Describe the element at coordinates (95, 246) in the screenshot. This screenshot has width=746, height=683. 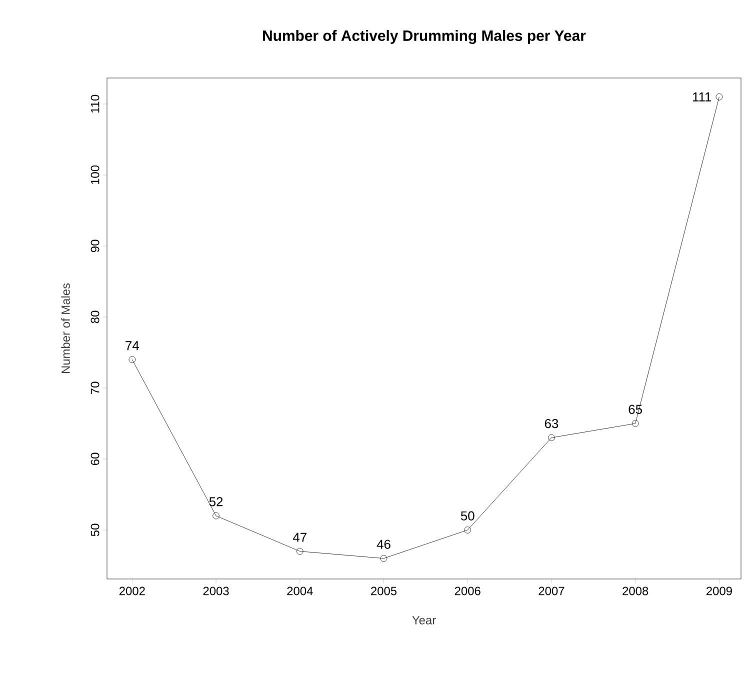
I see `y-tick-label: 90` at that location.